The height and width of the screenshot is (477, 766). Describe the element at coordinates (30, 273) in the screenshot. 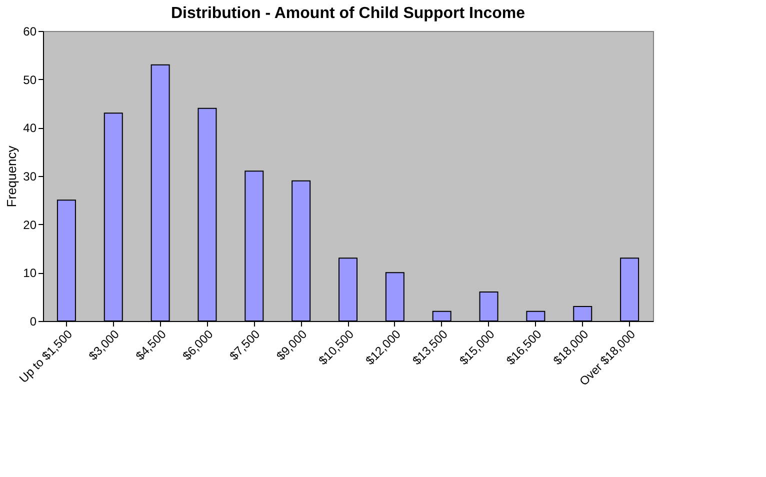

I see `y-tick-label: 10` at that location.